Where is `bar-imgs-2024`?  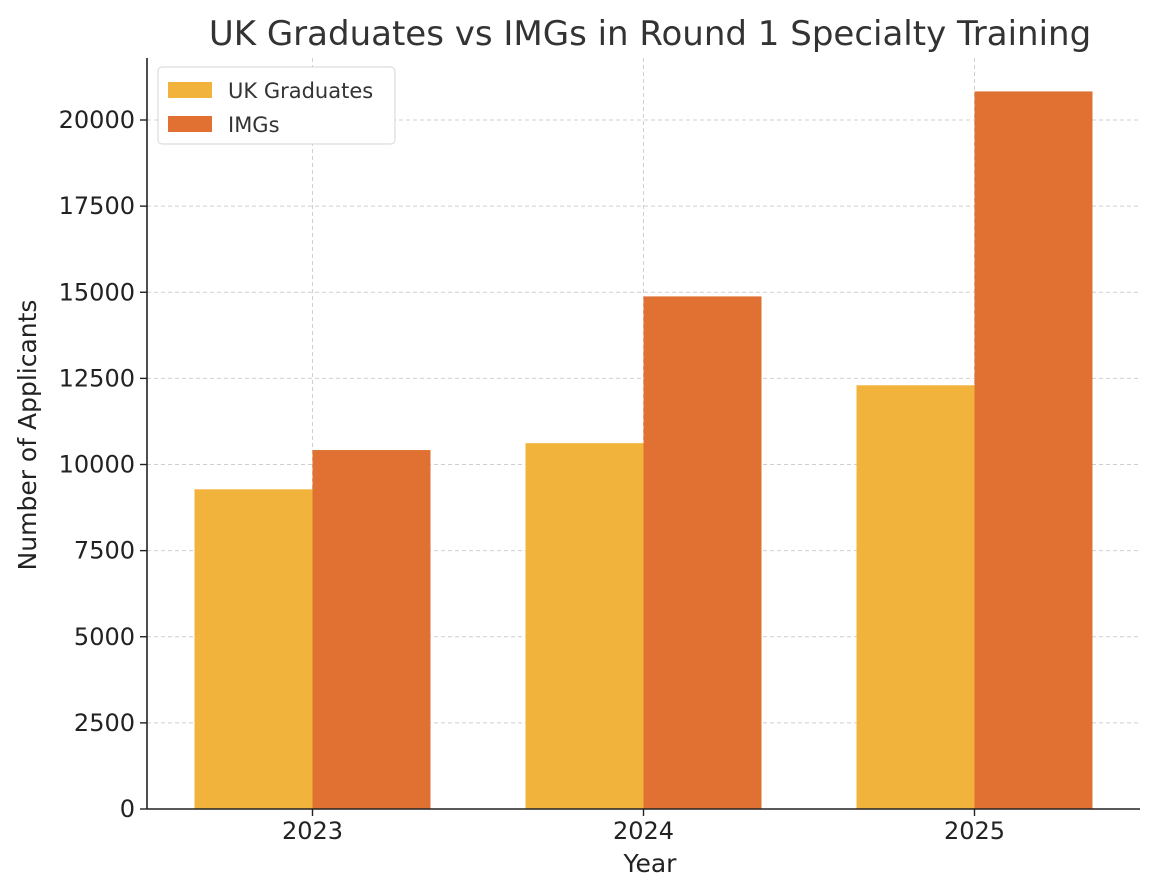
bar-imgs-2024 is located at coordinates (702, 552).